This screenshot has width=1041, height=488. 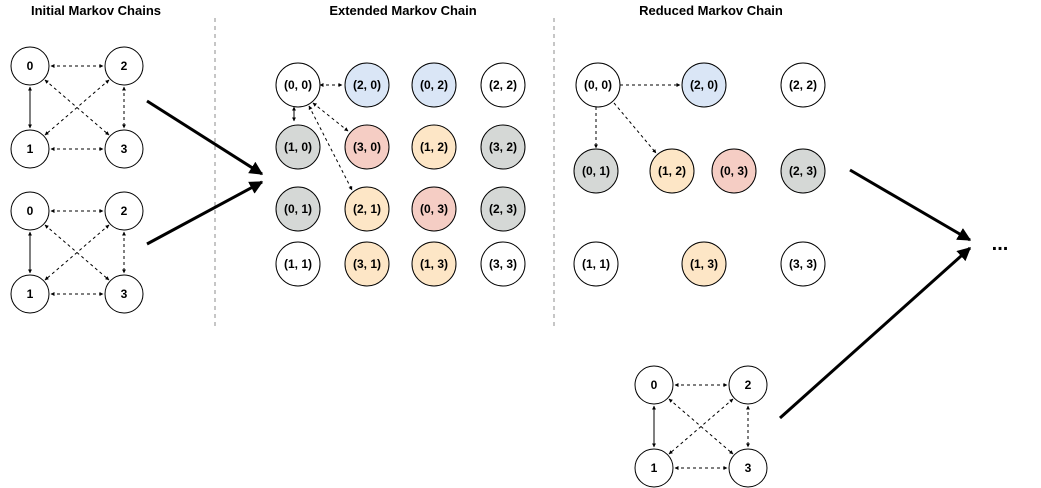 I want to click on extended-node-0-circle, so click(x=298, y=85).